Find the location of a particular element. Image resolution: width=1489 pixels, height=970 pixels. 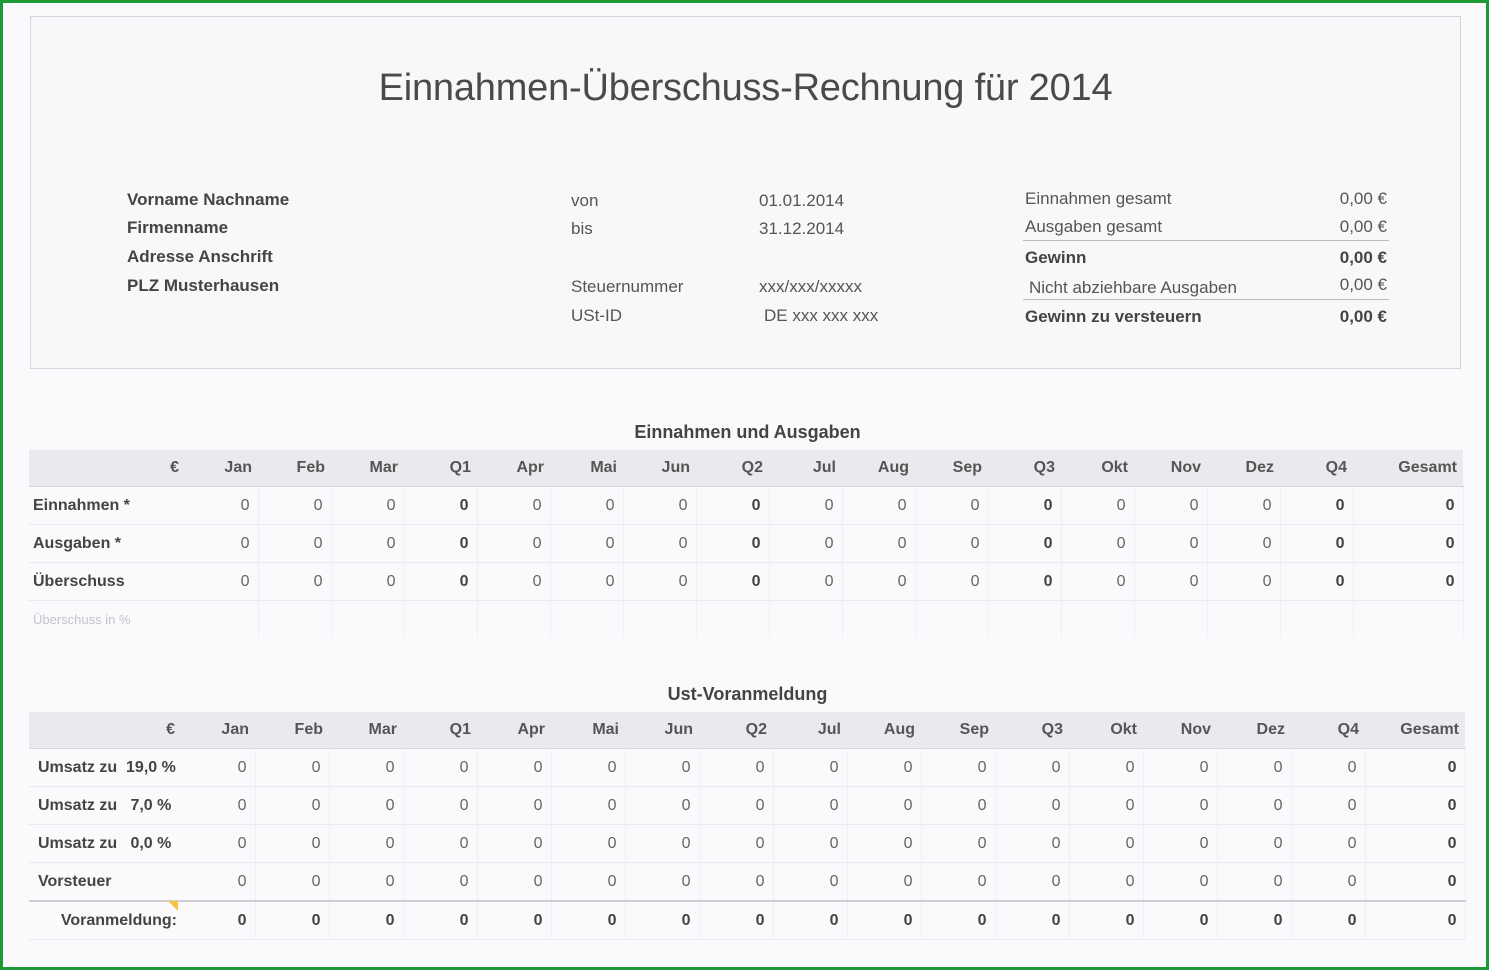

comment-marker-icon is located at coordinates (173, 906).